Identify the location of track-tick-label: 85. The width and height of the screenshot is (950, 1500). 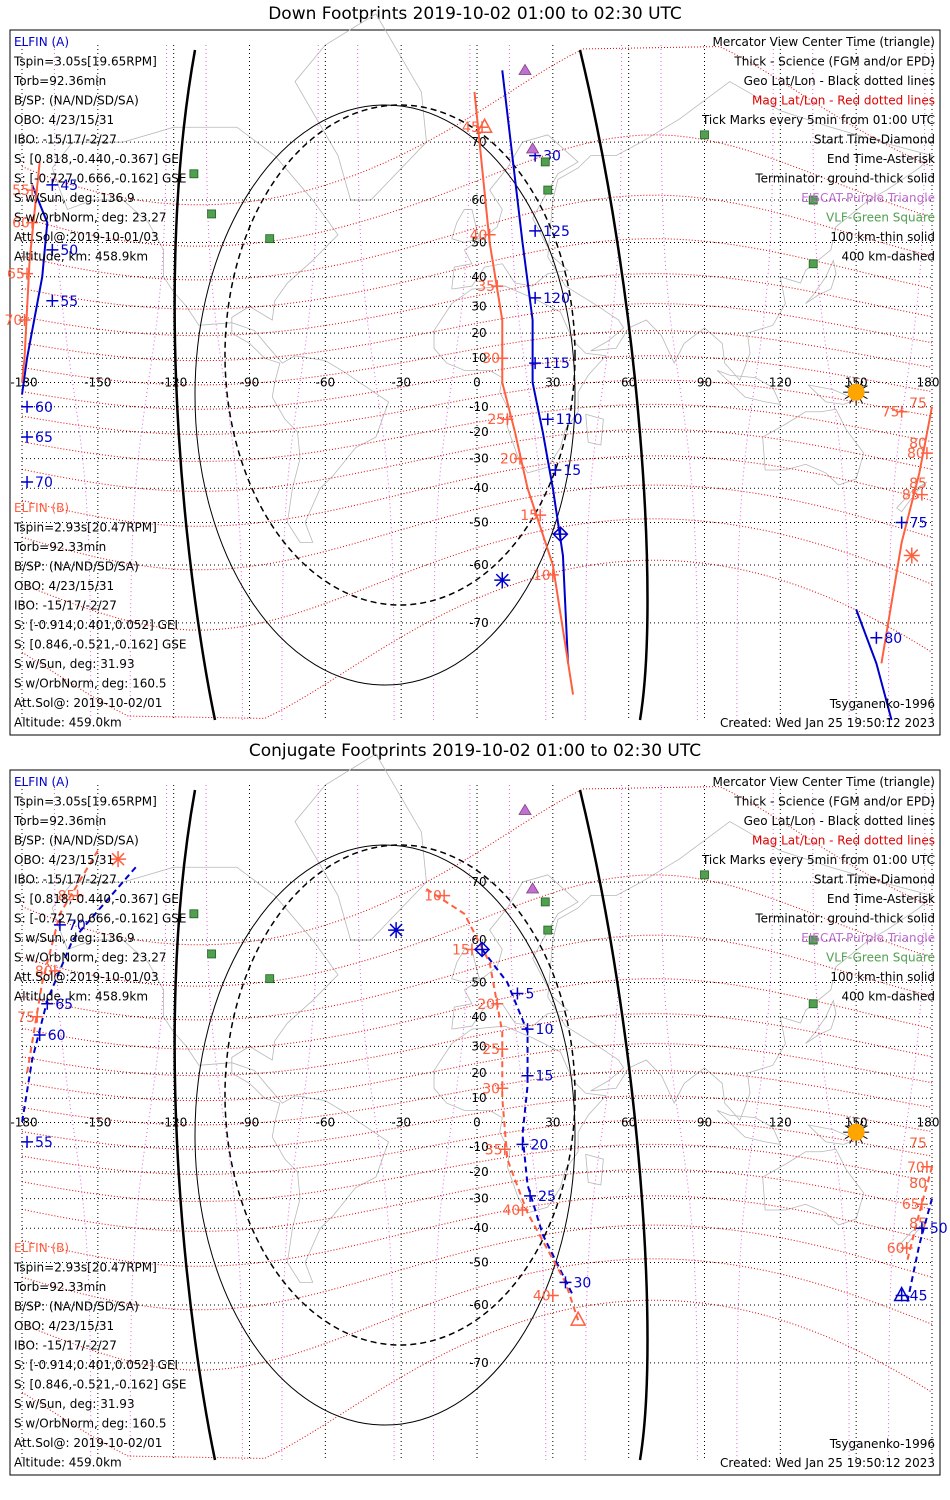
(911, 496).